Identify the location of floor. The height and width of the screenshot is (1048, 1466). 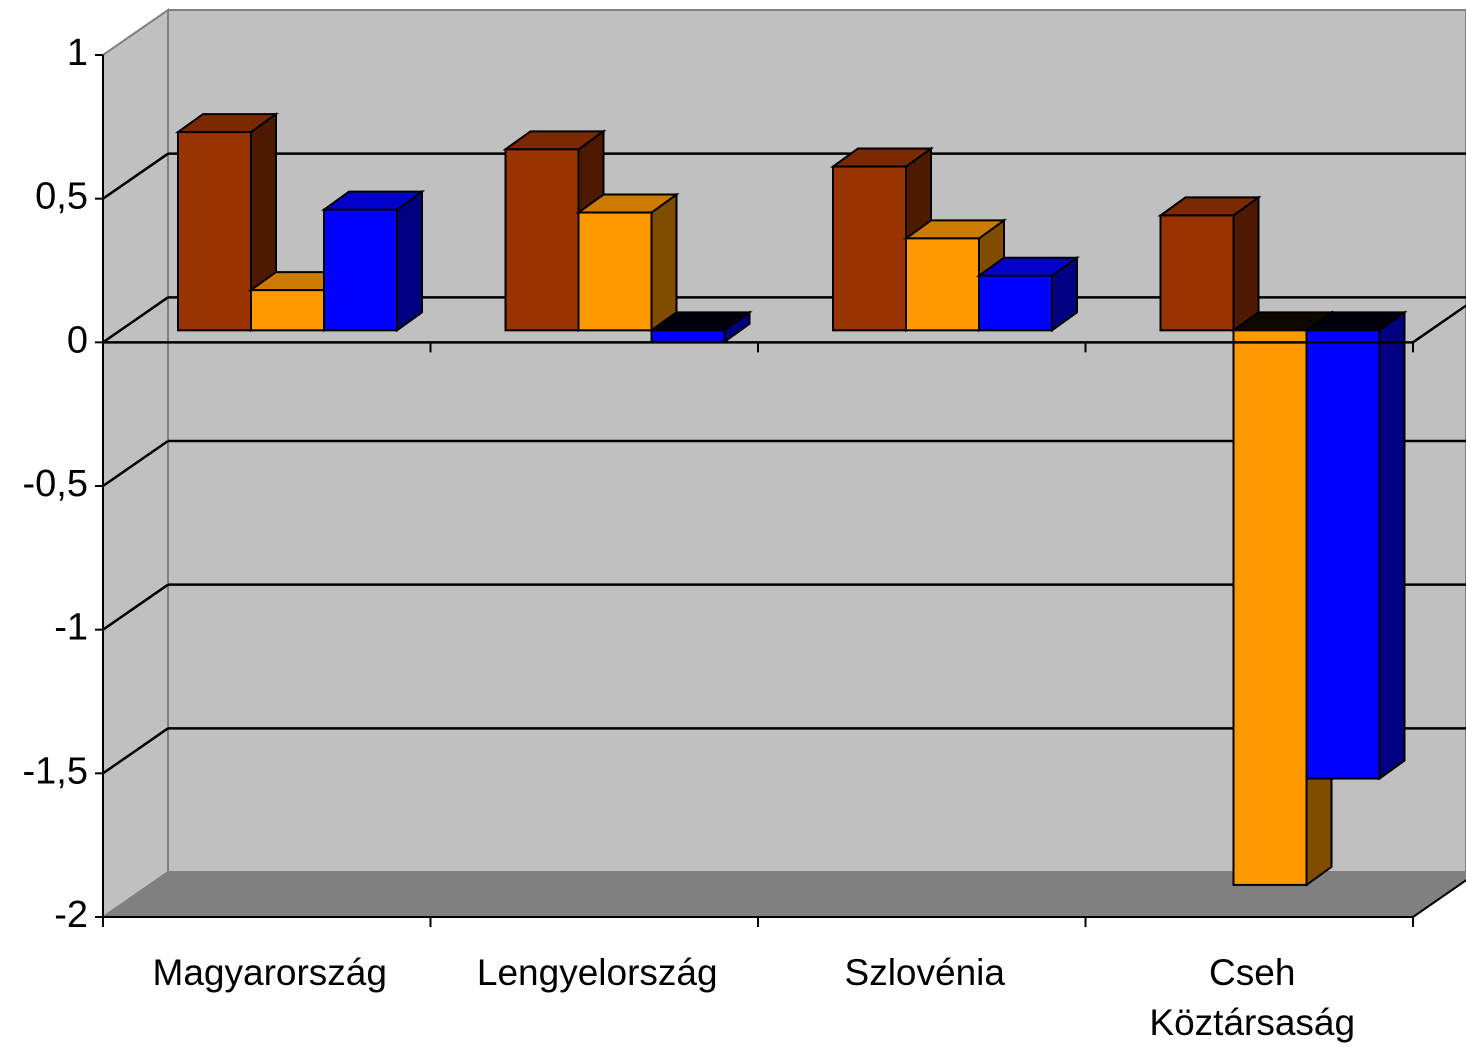
(784, 894).